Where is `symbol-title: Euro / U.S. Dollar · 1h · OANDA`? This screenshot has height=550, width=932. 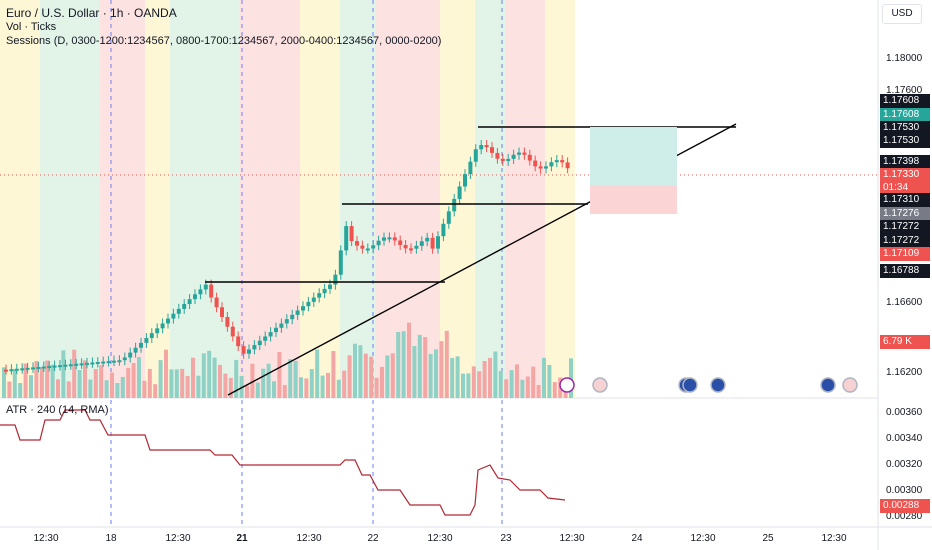
symbol-title: Euro / U.S. Dollar · 1h · OANDA is located at coordinates (91, 13).